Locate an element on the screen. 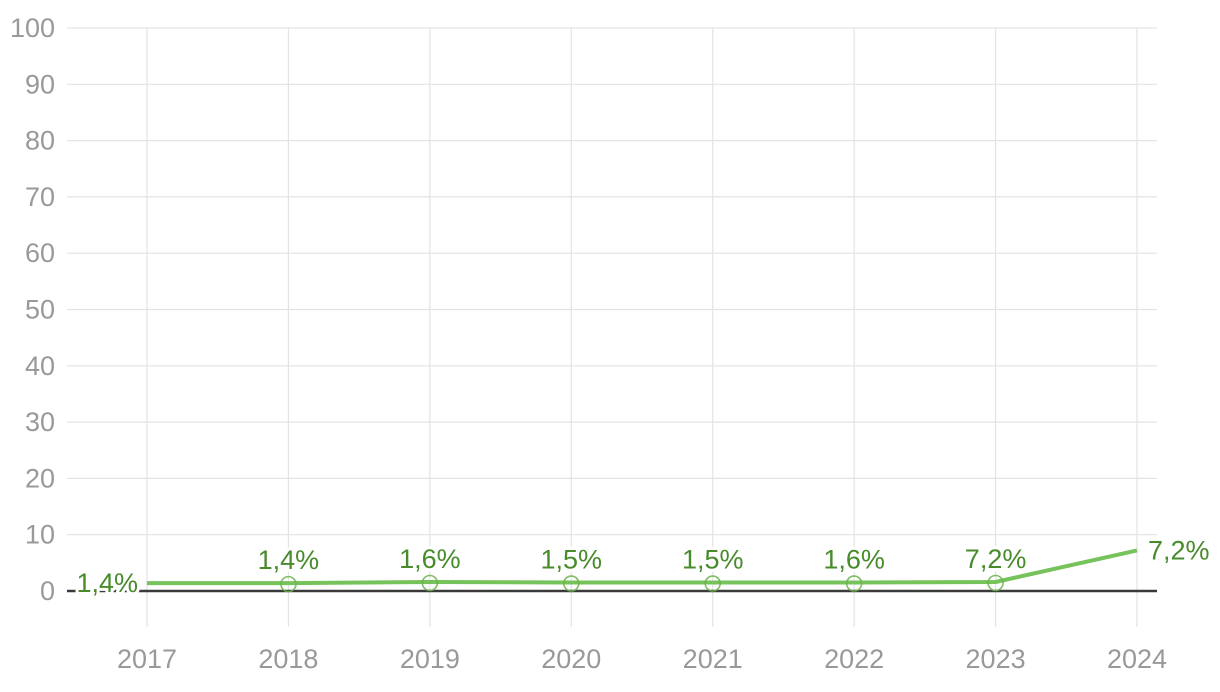  y-axis-tick-label: 10 is located at coordinates (40, 535).